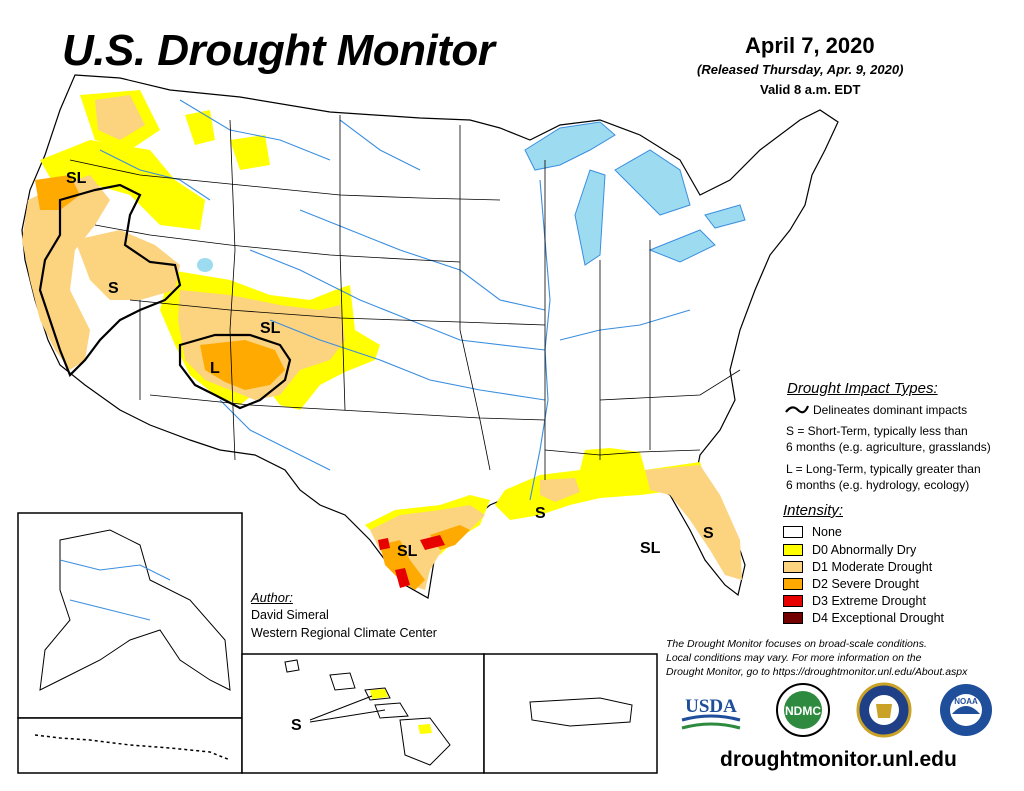  Describe the element at coordinates (115, 590) in the screenshot. I see `alaska-rivers` at that location.